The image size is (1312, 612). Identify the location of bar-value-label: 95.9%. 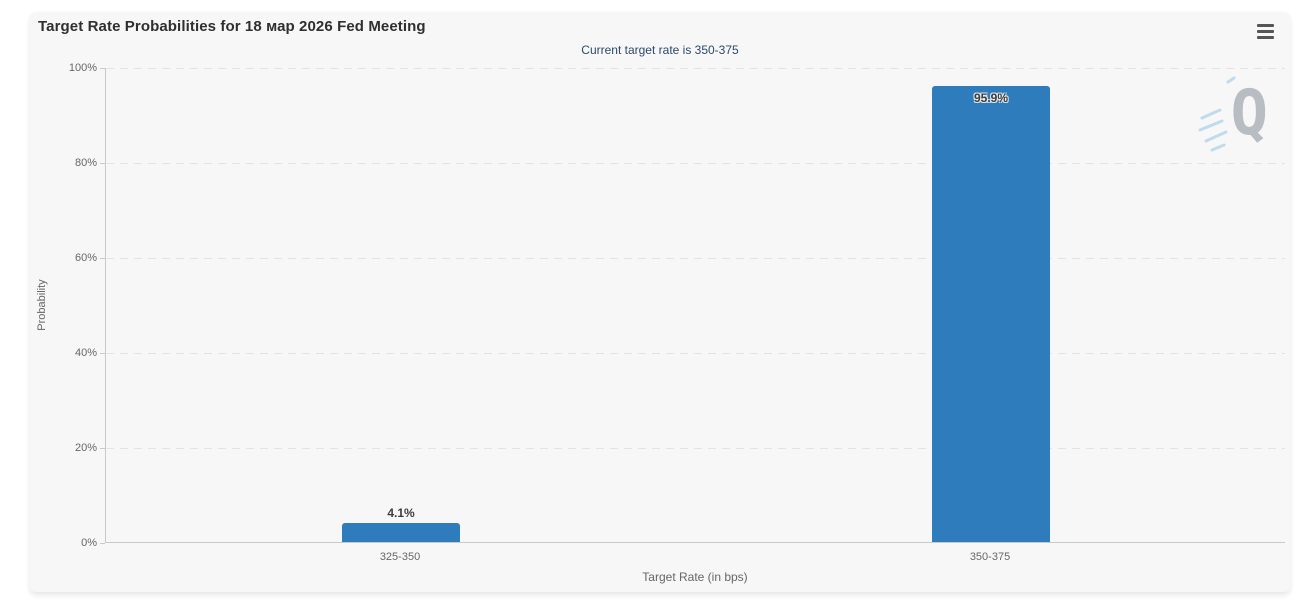
(991, 98).